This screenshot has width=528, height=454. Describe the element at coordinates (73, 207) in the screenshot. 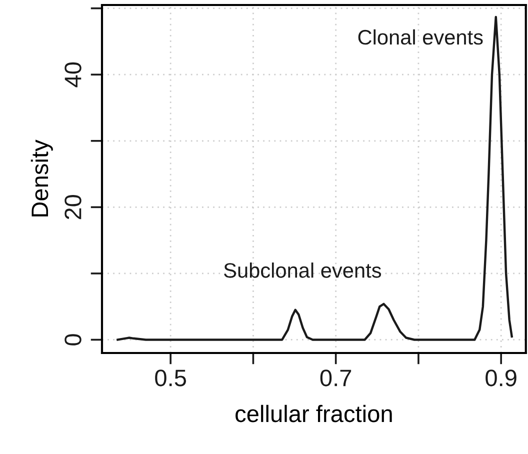

I see `y-tick-label: 20` at that location.